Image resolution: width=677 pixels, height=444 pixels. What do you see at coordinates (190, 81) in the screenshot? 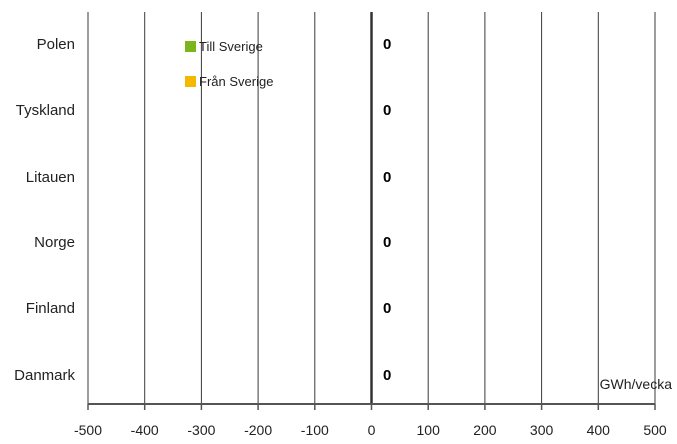
I see `legend-swatch-fran` at bounding box center [190, 81].